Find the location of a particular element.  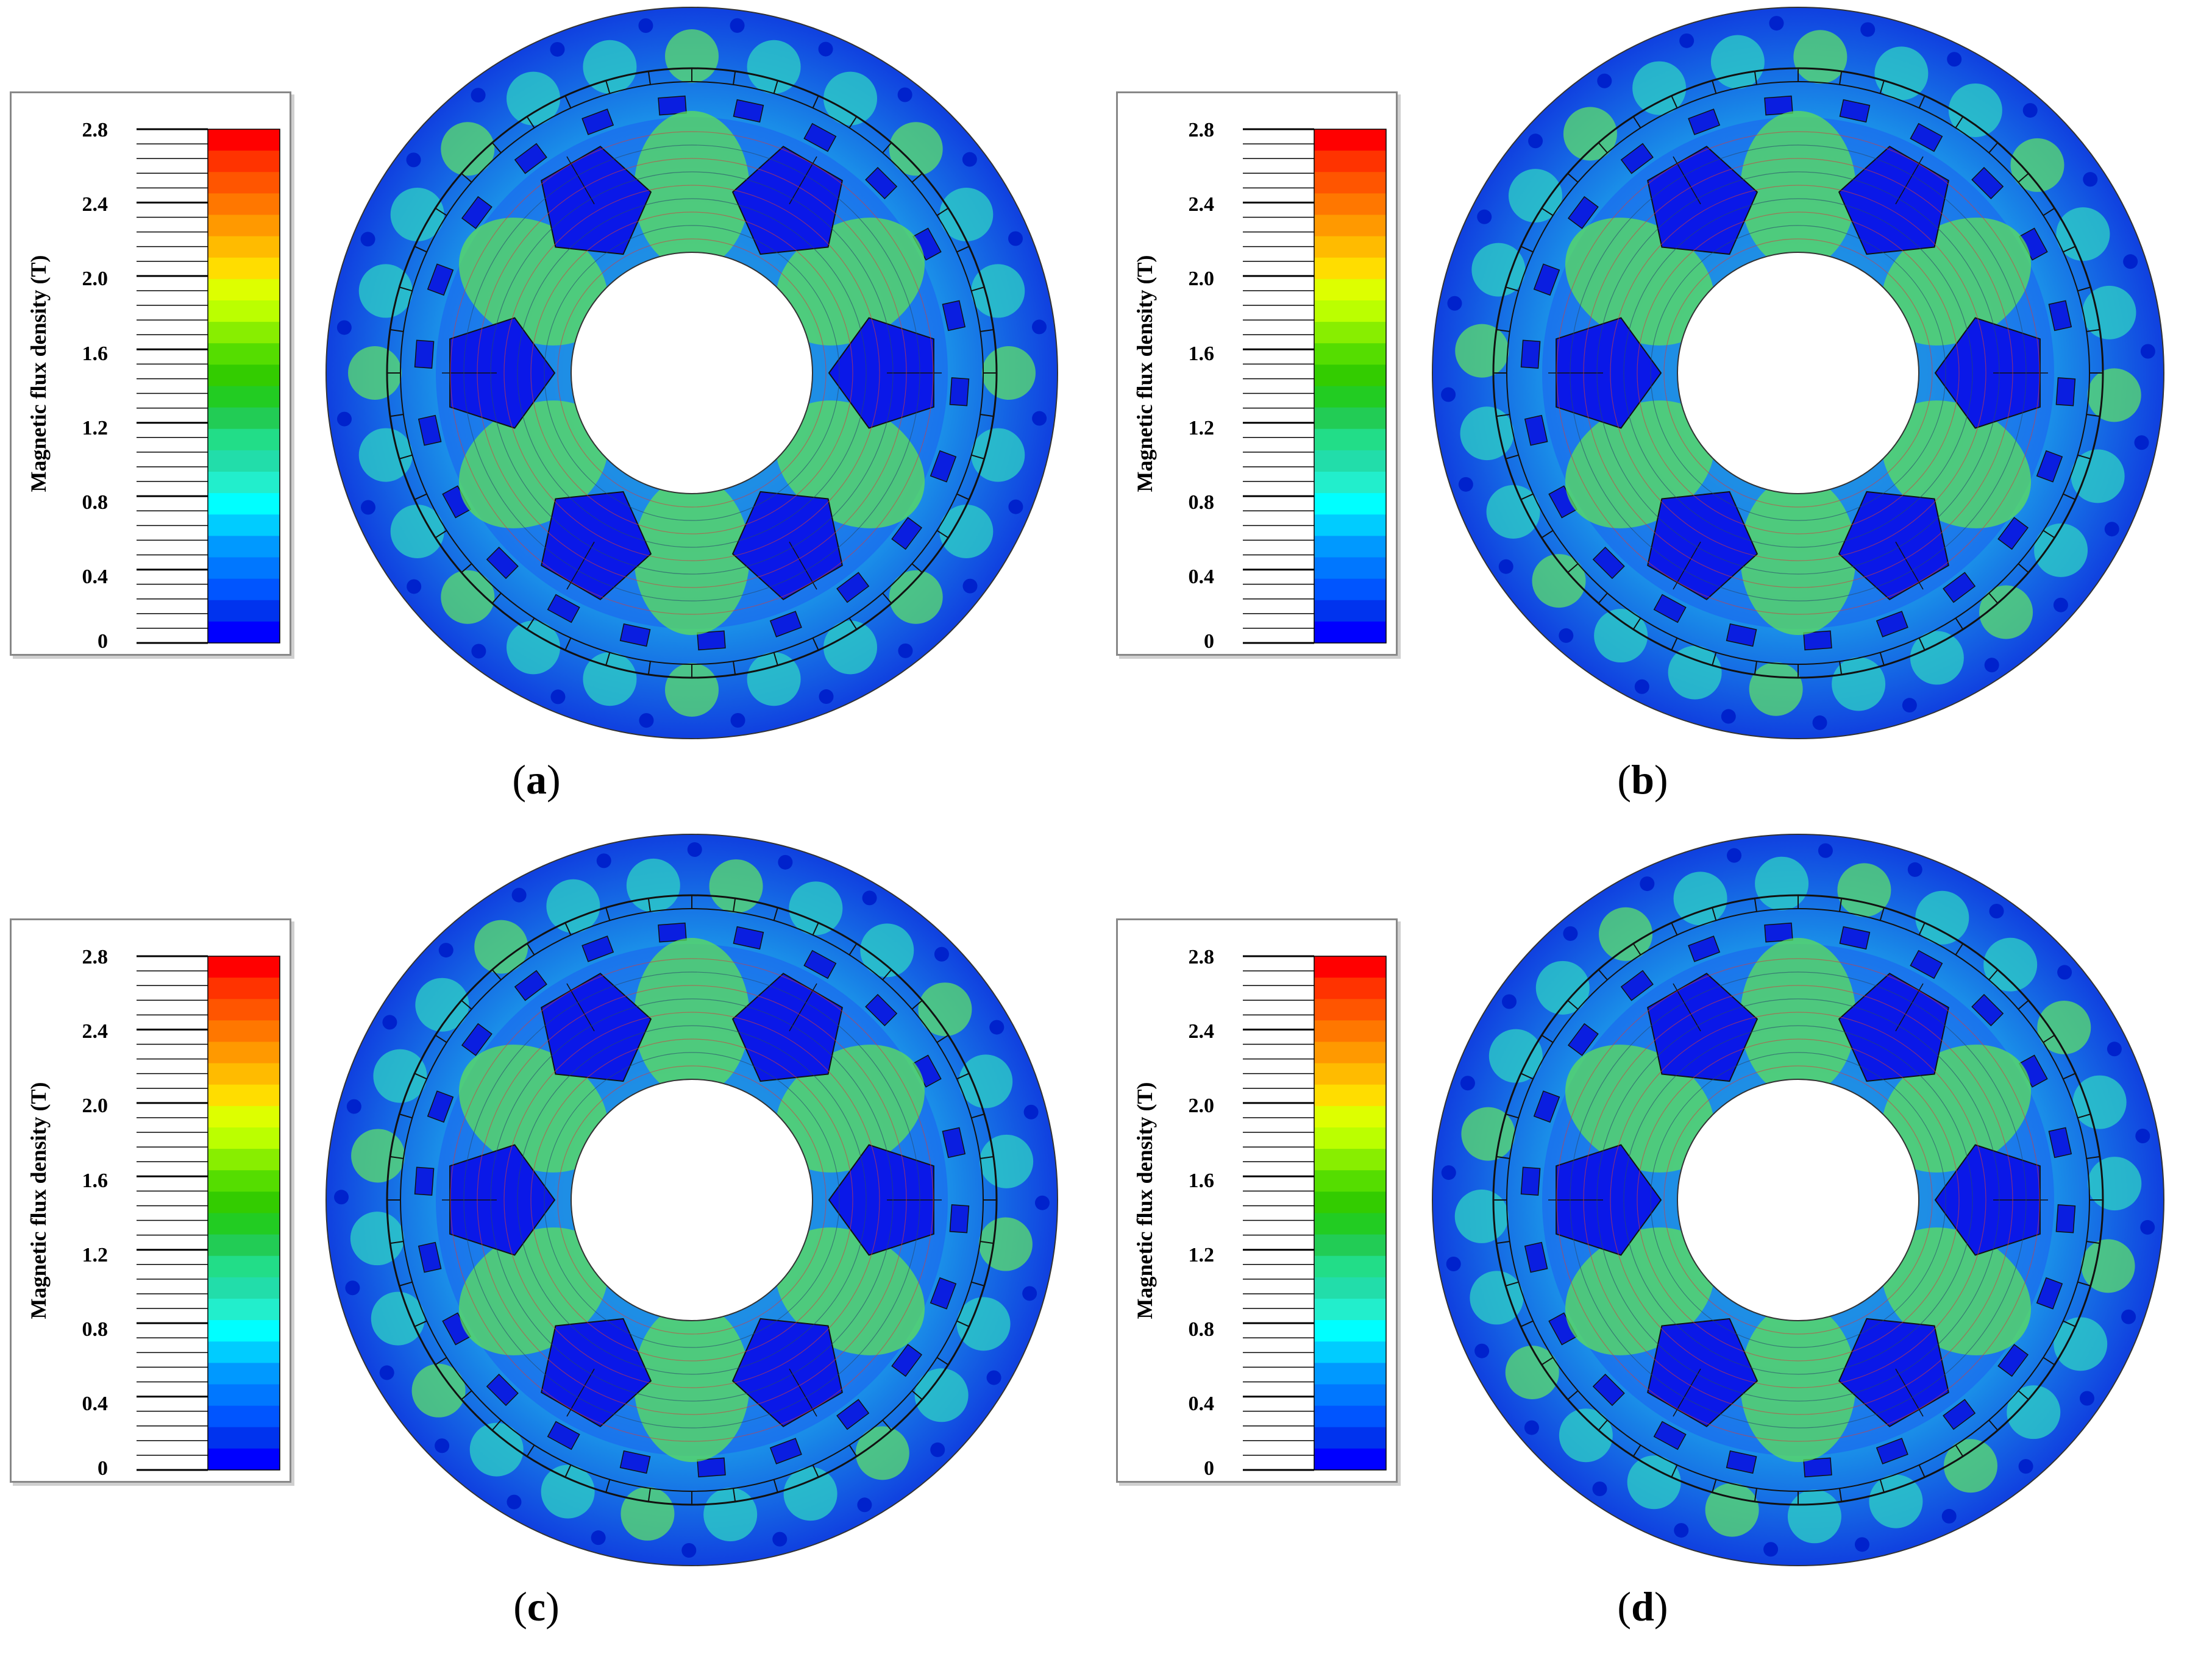

shaft-hole is located at coordinates (692, 373).